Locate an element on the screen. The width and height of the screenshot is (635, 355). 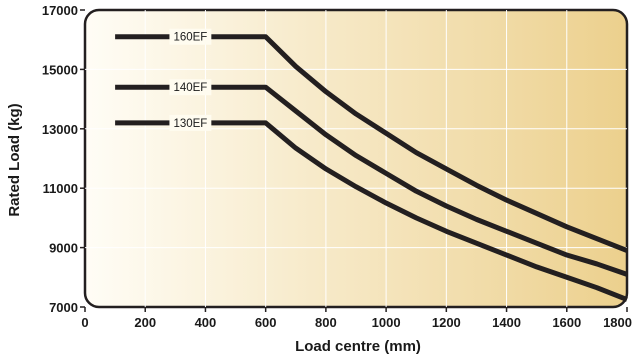
series-label-140EF: 140EF is located at coordinates (190, 88).